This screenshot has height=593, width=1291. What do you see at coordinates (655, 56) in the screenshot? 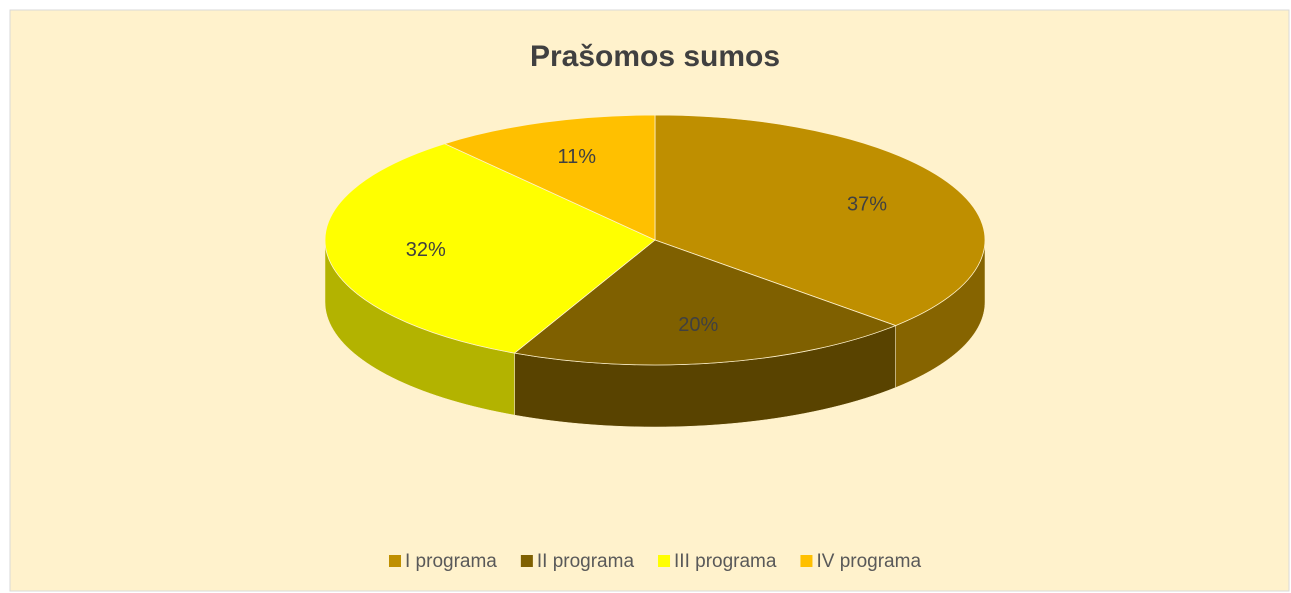
I see `chart-title: Prašomos sumos` at bounding box center [655, 56].